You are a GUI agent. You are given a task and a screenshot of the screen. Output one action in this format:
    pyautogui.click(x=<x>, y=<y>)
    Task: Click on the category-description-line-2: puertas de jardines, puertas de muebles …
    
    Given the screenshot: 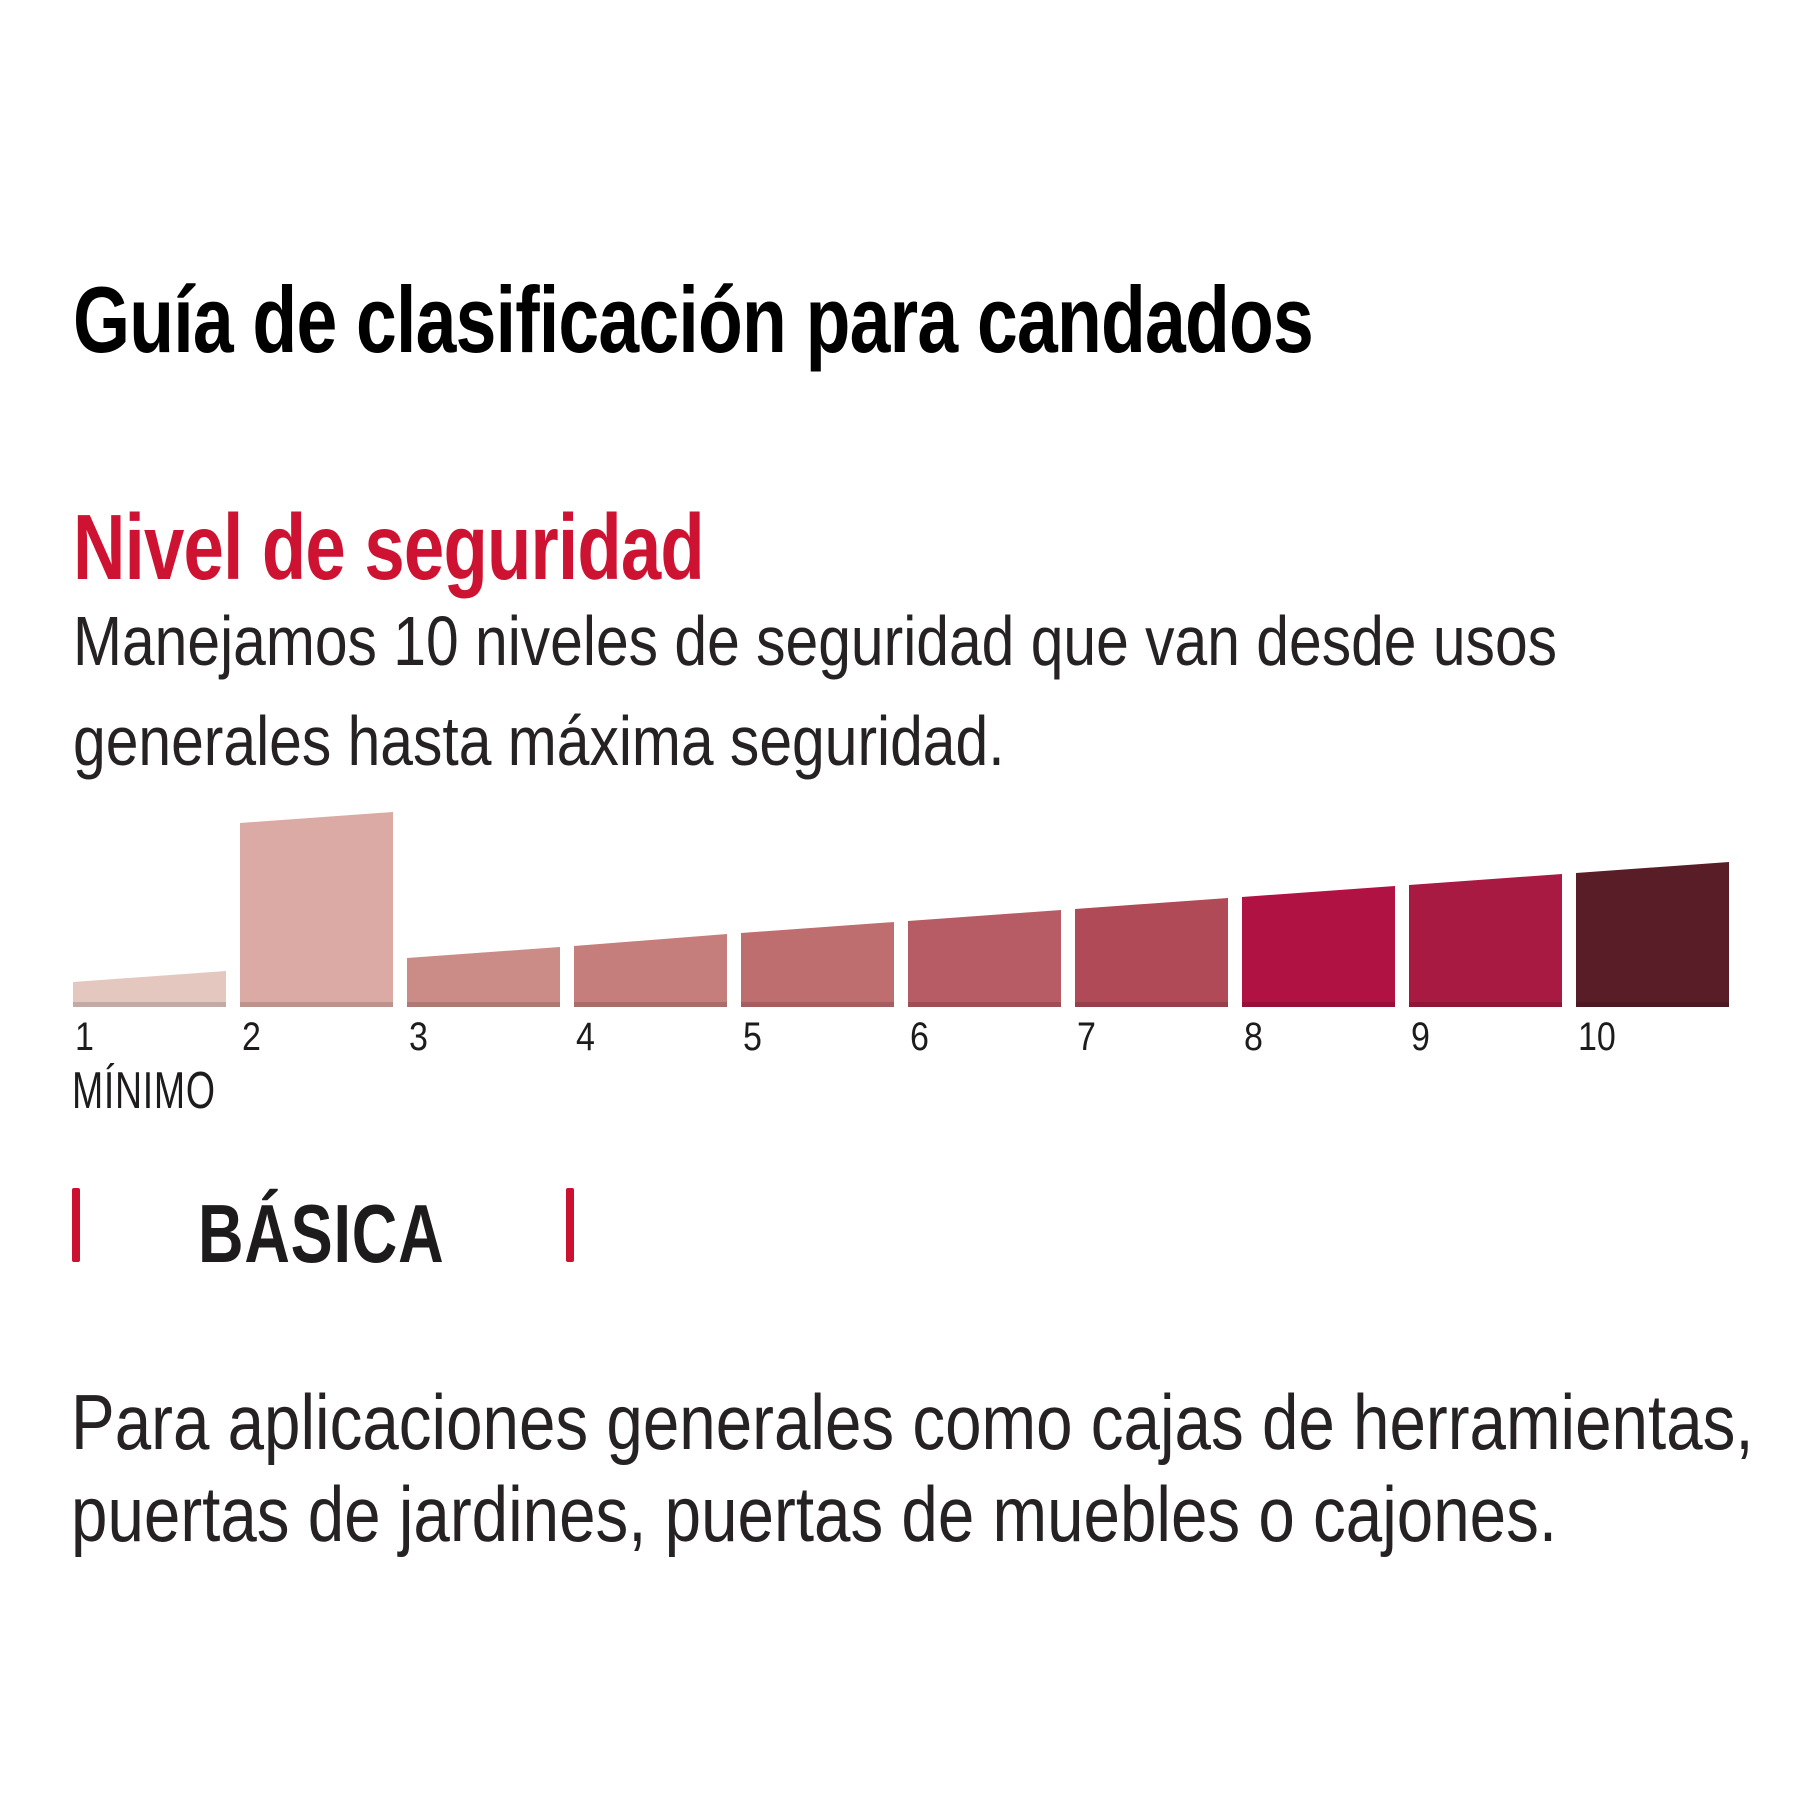 What is the action you would take?
    pyautogui.click(x=814, y=1514)
    